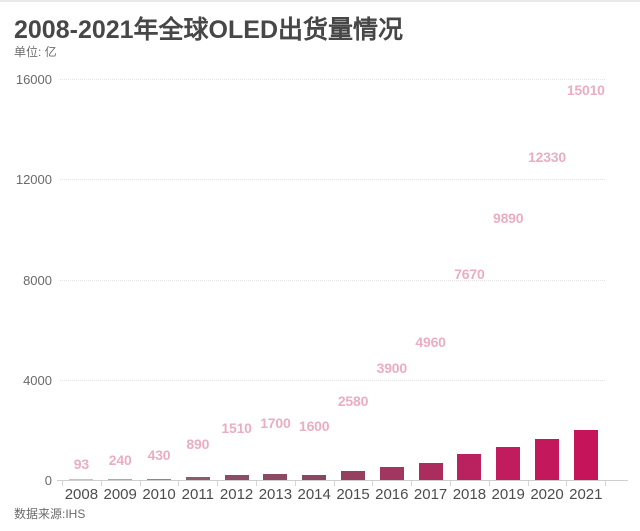  What do you see at coordinates (35, 52) in the screenshot?
I see `unit-label: 单位: 亿` at bounding box center [35, 52].